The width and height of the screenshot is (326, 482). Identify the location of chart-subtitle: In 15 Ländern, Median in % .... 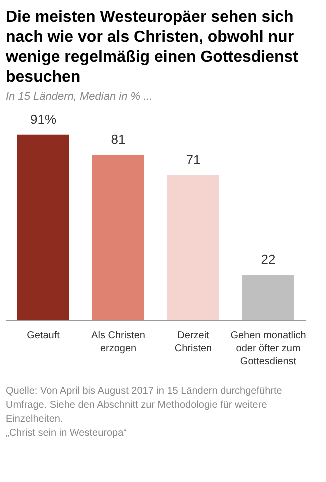
(79, 96).